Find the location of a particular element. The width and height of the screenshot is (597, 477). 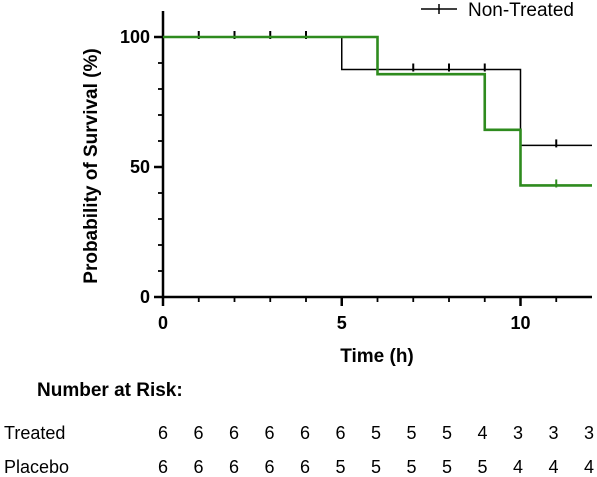

y-tick-label: 100 is located at coordinates (135, 37).